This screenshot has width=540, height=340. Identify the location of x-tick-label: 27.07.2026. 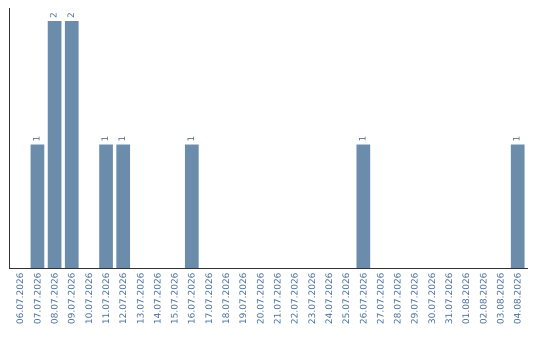
(381, 298).